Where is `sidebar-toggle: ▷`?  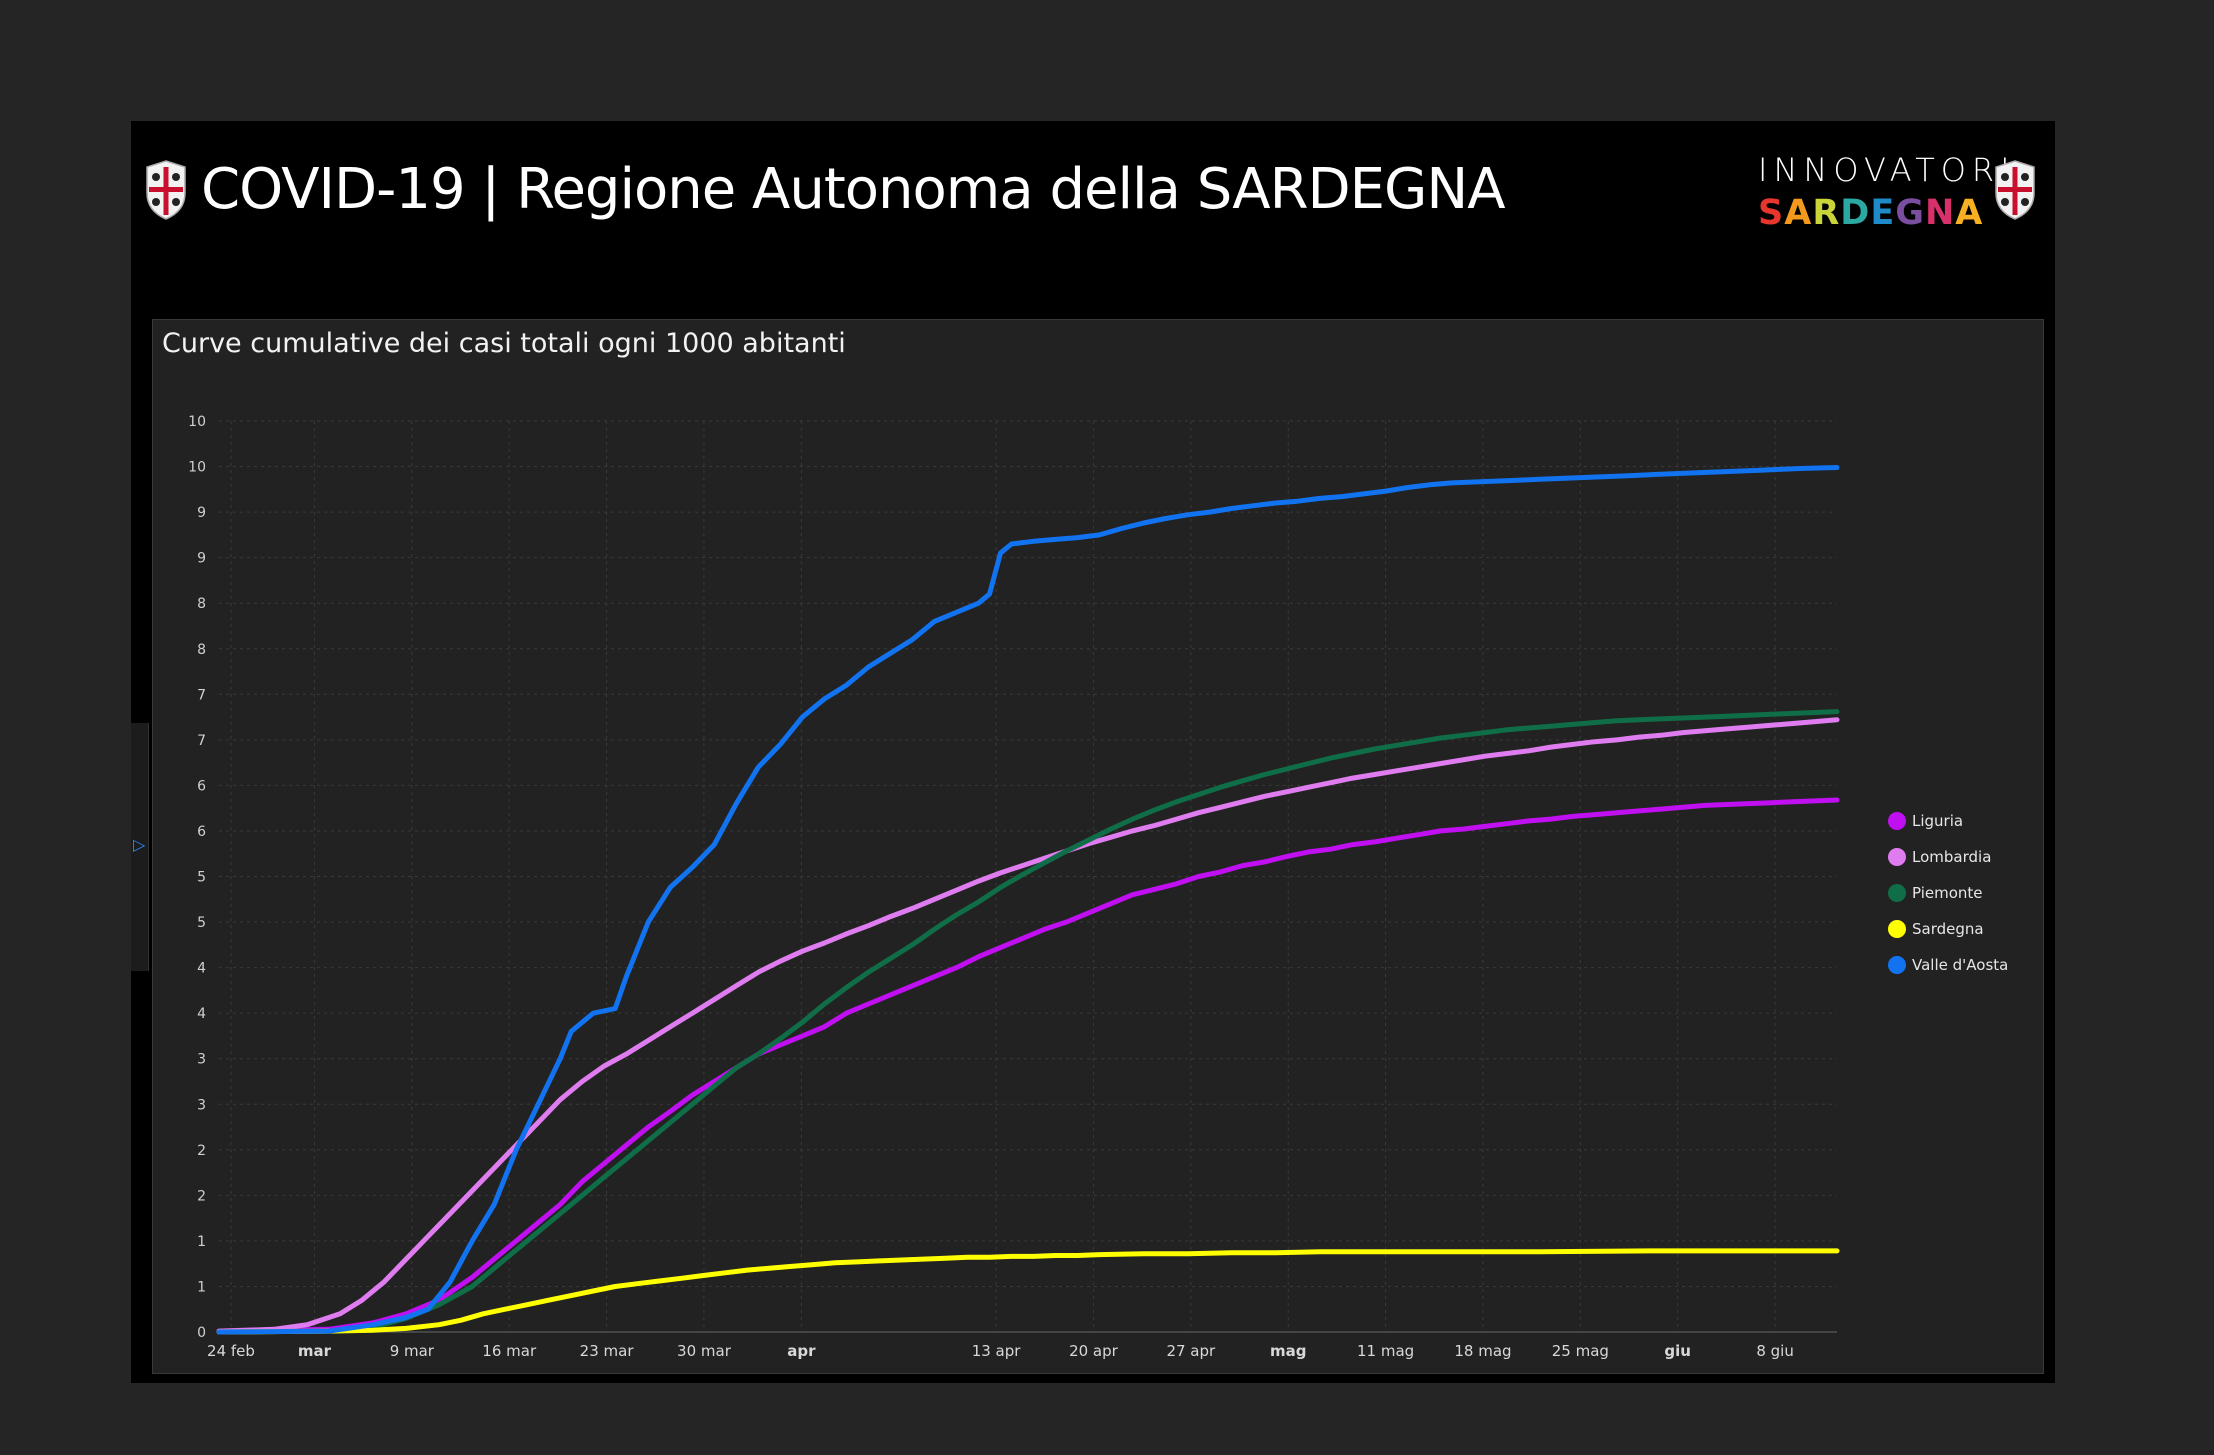
sidebar-toggle: ▷ is located at coordinates (140, 847).